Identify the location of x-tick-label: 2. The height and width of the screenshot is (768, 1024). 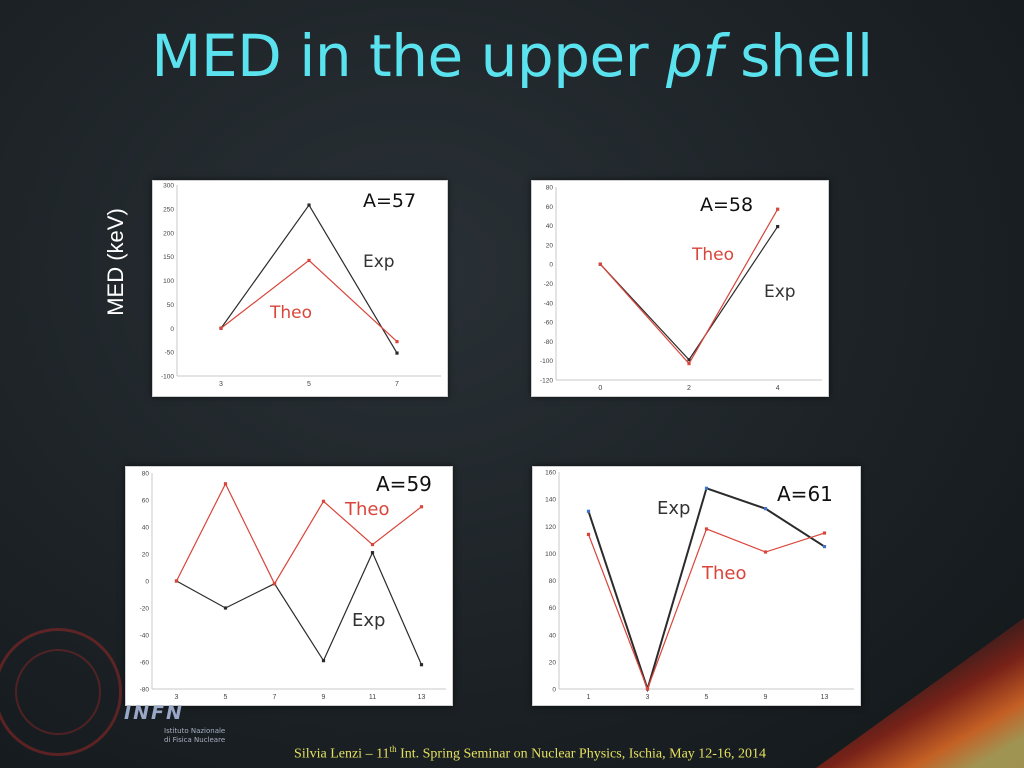
(689, 388).